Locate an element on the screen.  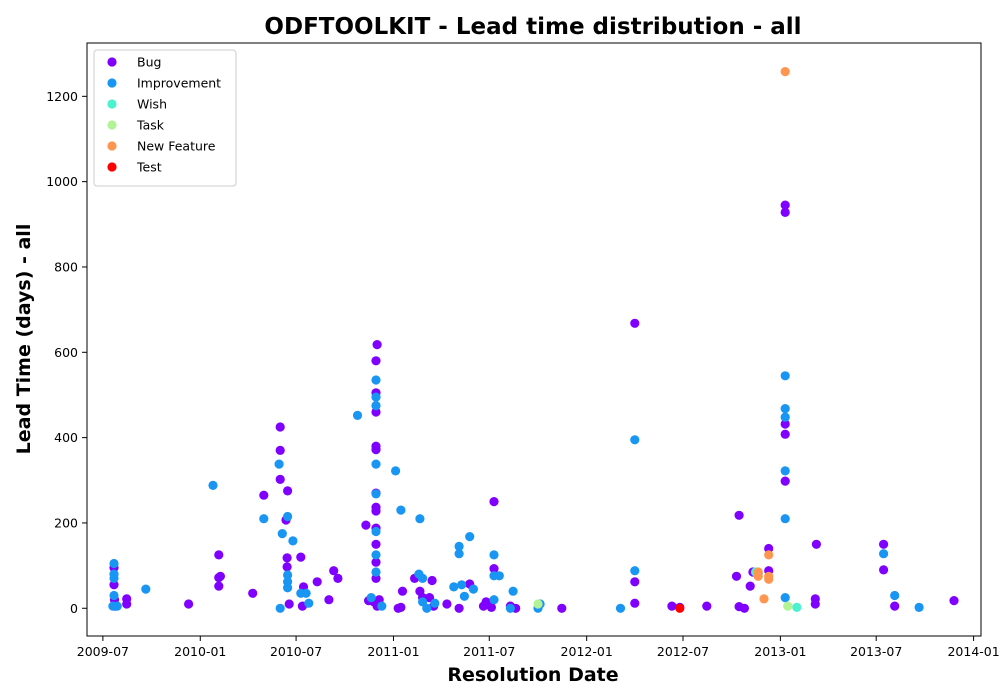
x-tick-label: 2010-07 is located at coordinates (296, 651).